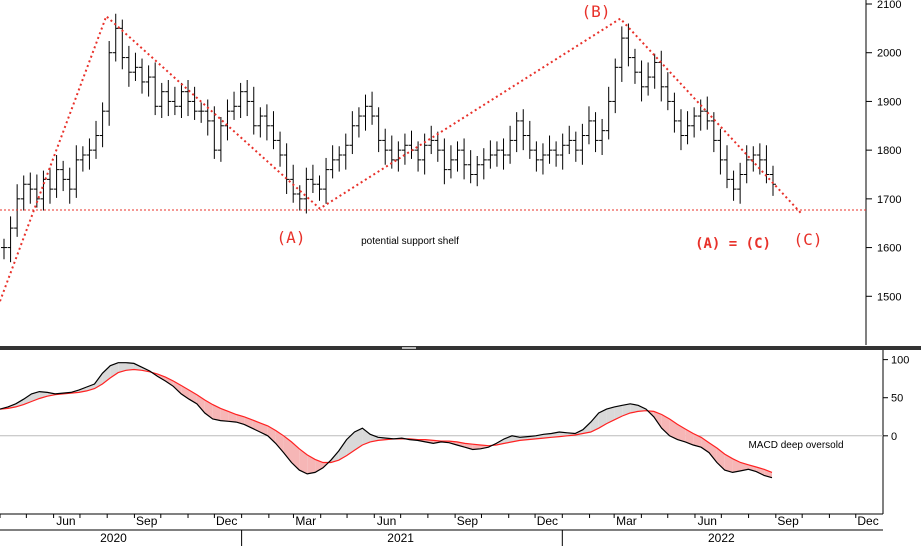 Image resolution: width=921 pixels, height=551 pixels. I want to click on label-support-shelf: potential support shelf, so click(410, 241).